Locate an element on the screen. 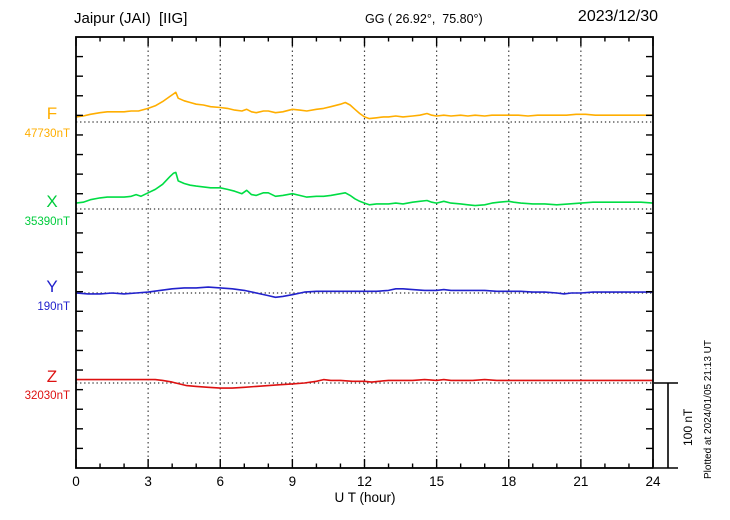 The width and height of the screenshot is (730, 520). trace-Y is located at coordinates (364, 292).